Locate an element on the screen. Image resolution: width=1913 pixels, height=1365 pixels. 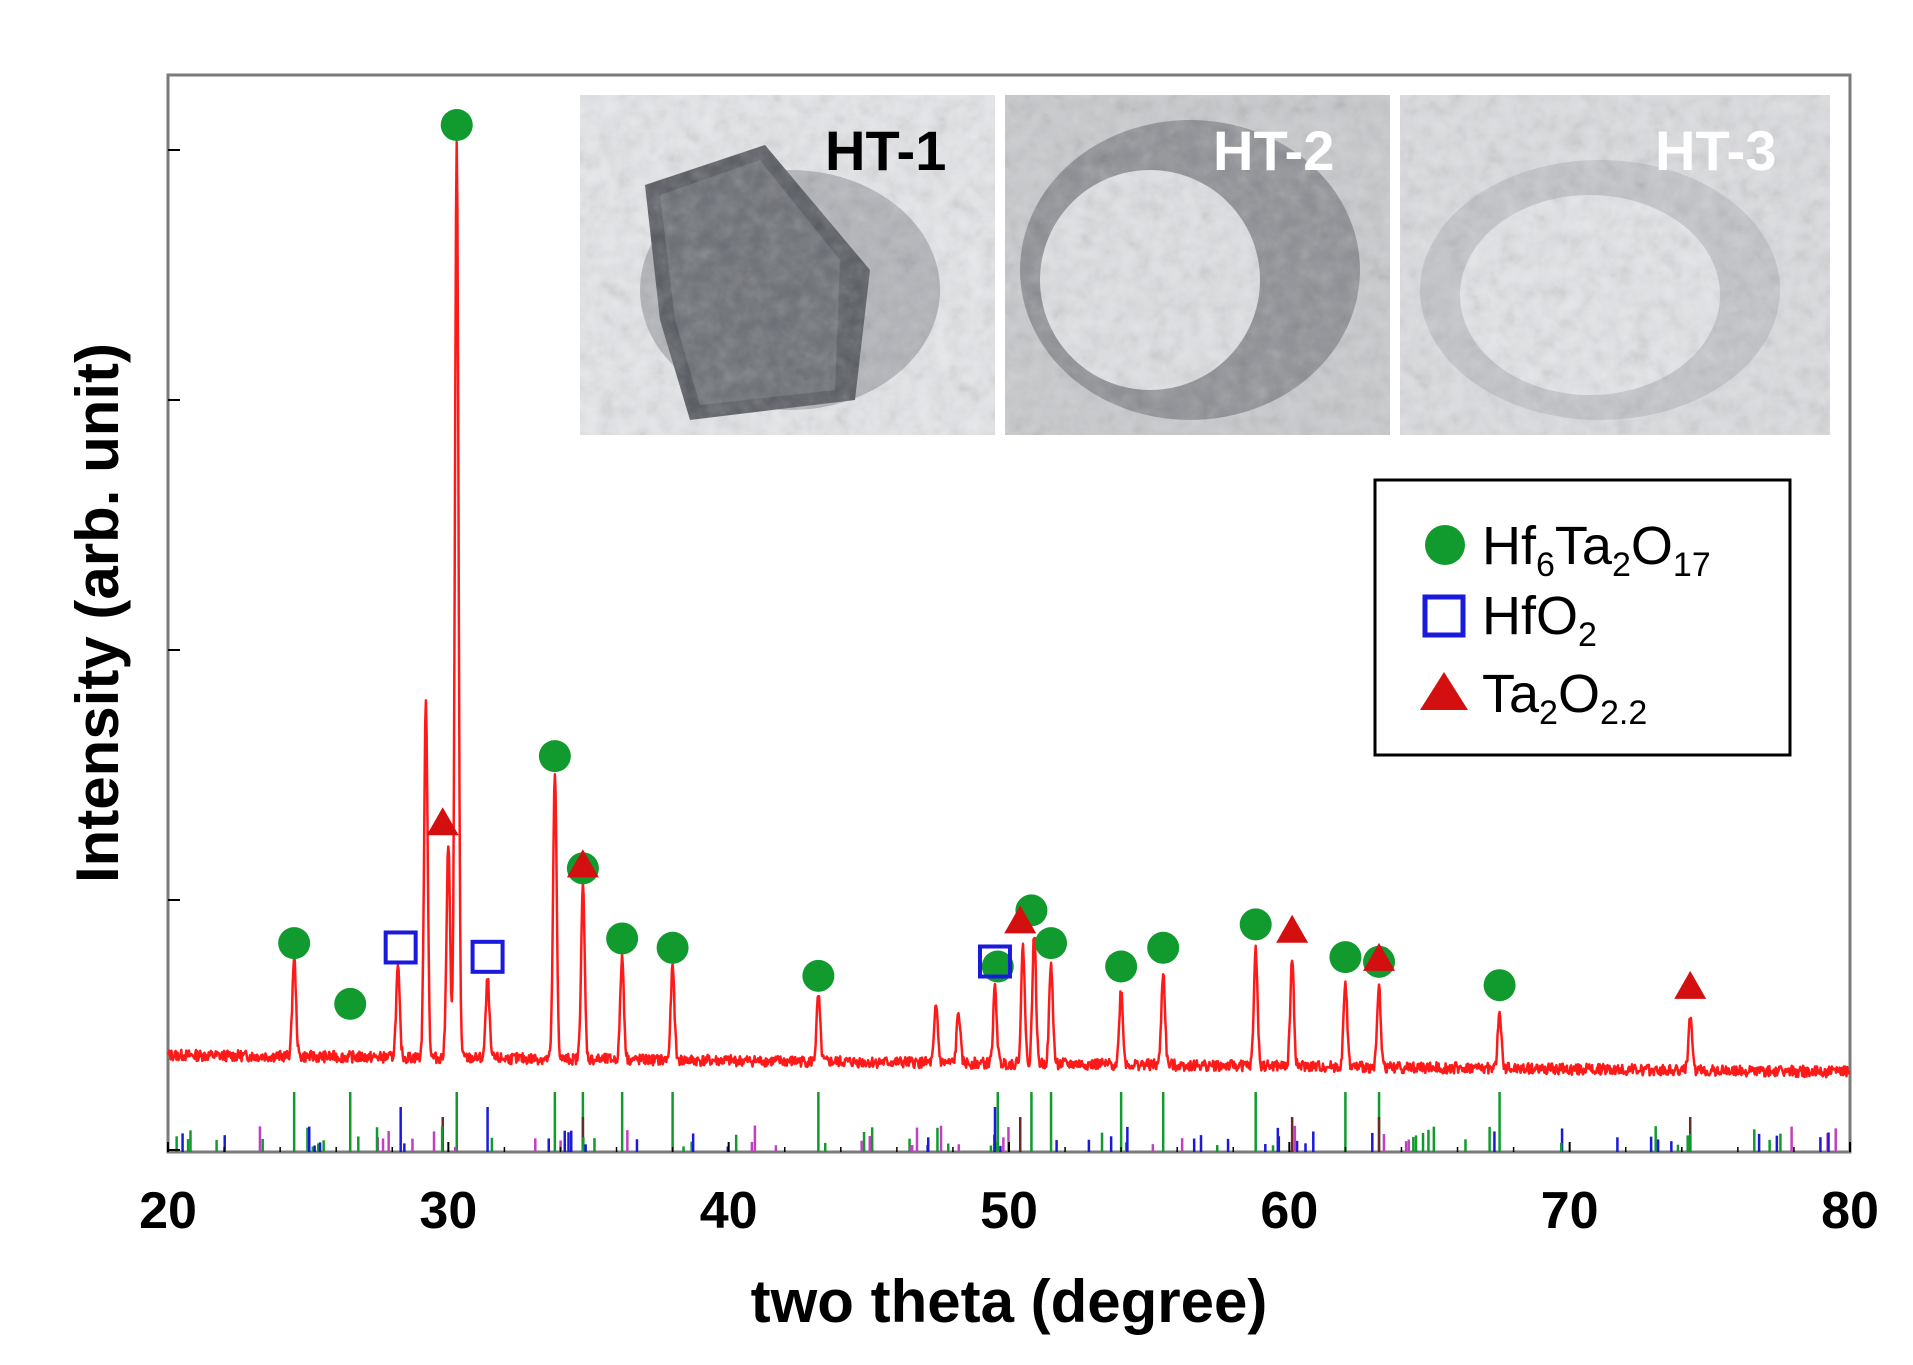
y-axis-ticks is located at coordinates (174, 650).